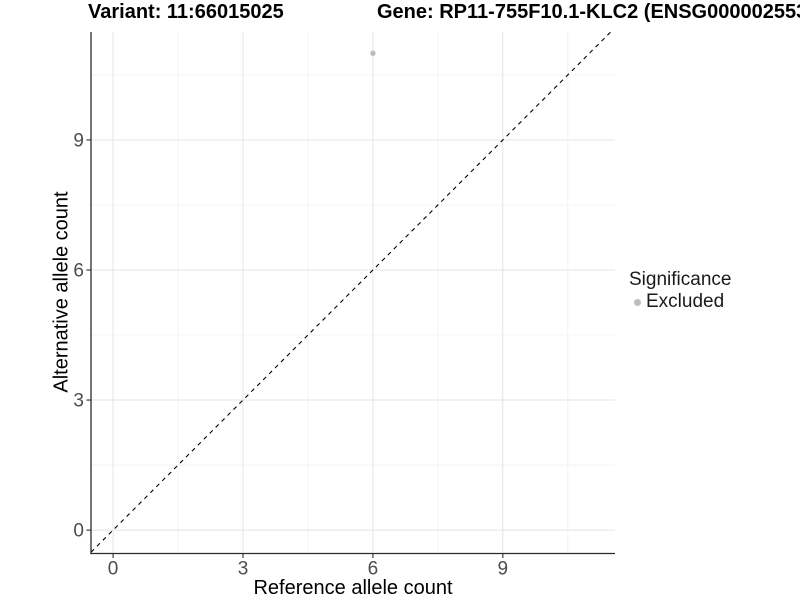 The height and width of the screenshot is (600, 800). Describe the element at coordinates (373, 53) in the screenshot. I see `data-point` at that location.